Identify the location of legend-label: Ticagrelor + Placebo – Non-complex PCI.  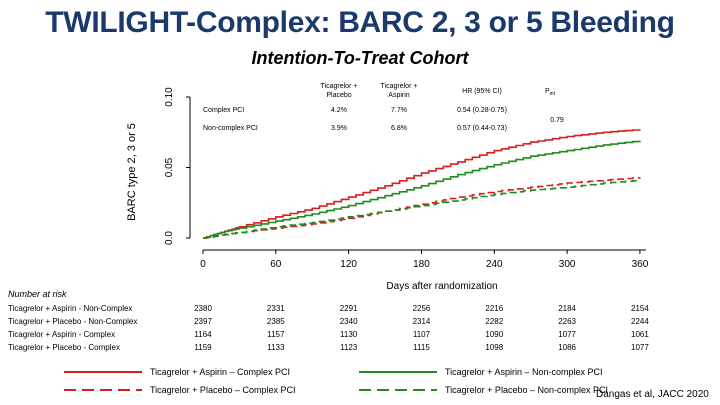
(526, 390).